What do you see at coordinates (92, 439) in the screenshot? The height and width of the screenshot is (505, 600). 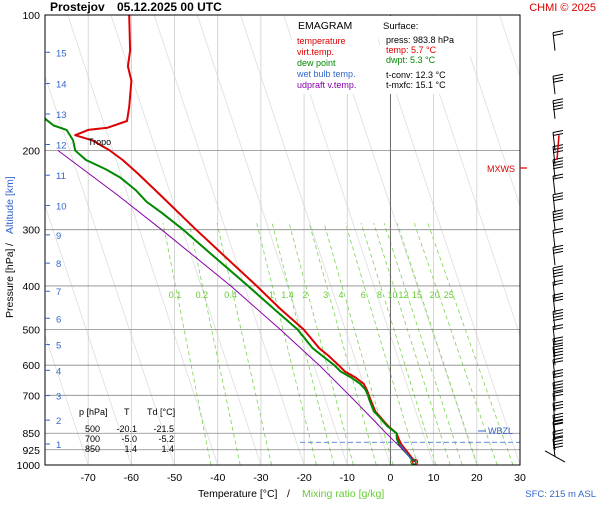 I see `table-cell: 700` at bounding box center [92, 439].